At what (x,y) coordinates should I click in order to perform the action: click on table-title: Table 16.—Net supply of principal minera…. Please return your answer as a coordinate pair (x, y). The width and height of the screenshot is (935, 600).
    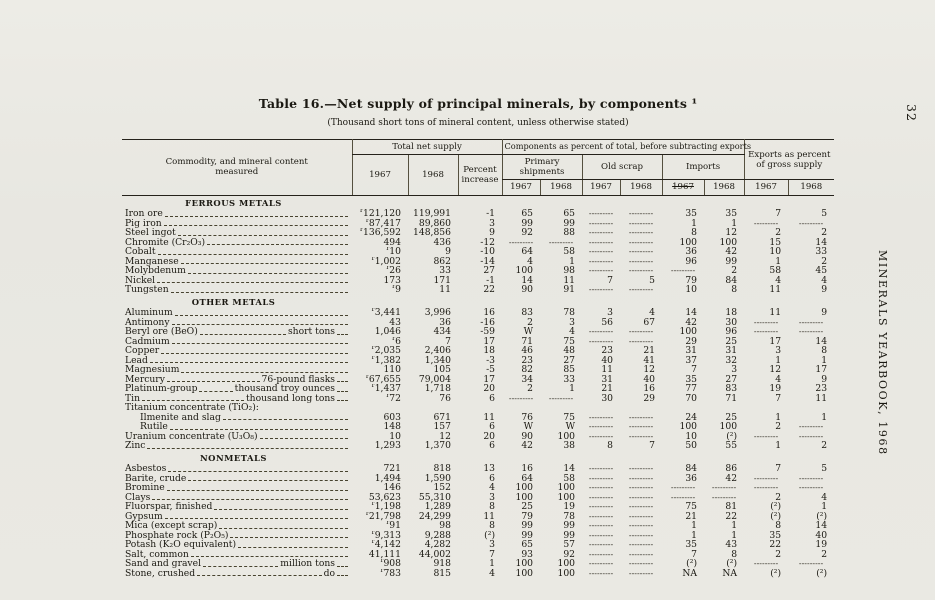
    Looking at the image, I should click on (478, 103).